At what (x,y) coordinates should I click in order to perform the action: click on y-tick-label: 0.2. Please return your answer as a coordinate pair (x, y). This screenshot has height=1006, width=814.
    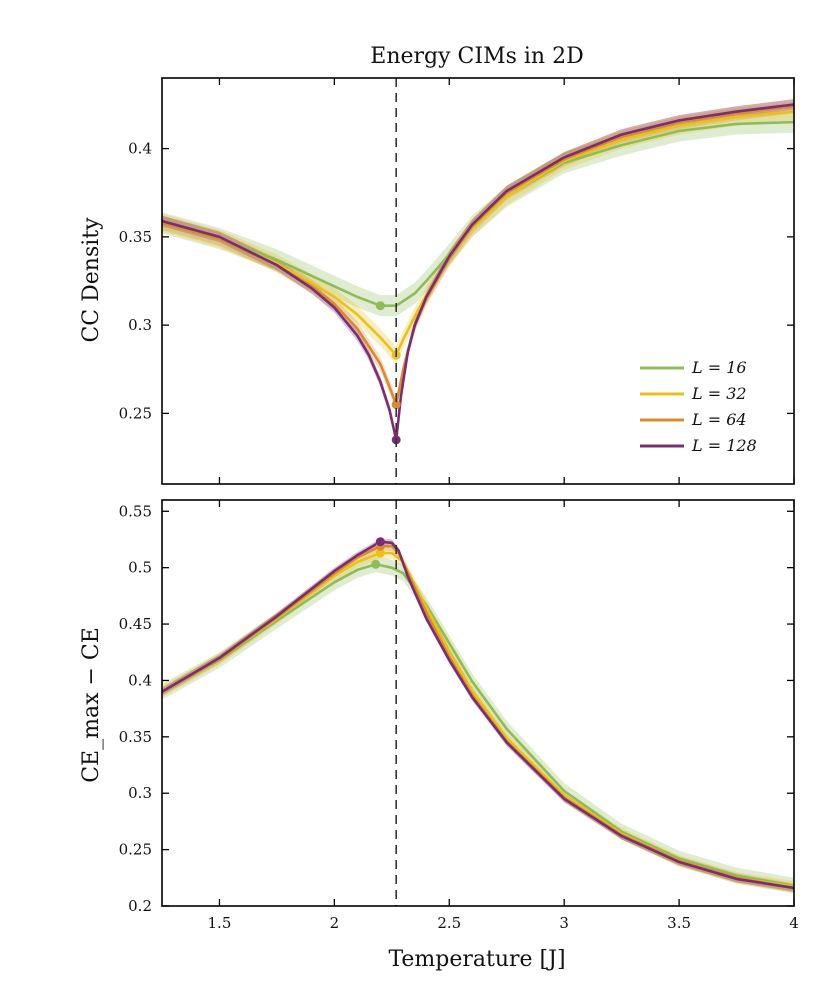
    Looking at the image, I should click on (140, 906).